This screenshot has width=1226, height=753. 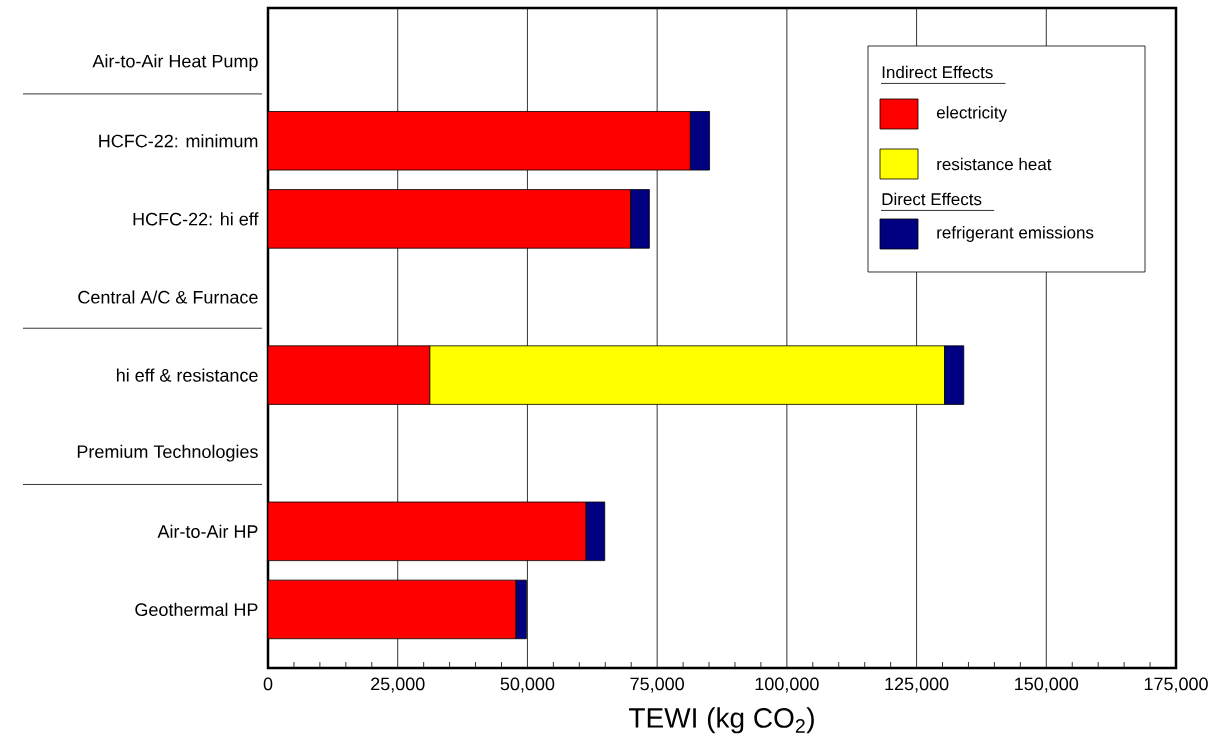 I want to click on y-tick-label: Air-to-Air HP, so click(x=207, y=531).